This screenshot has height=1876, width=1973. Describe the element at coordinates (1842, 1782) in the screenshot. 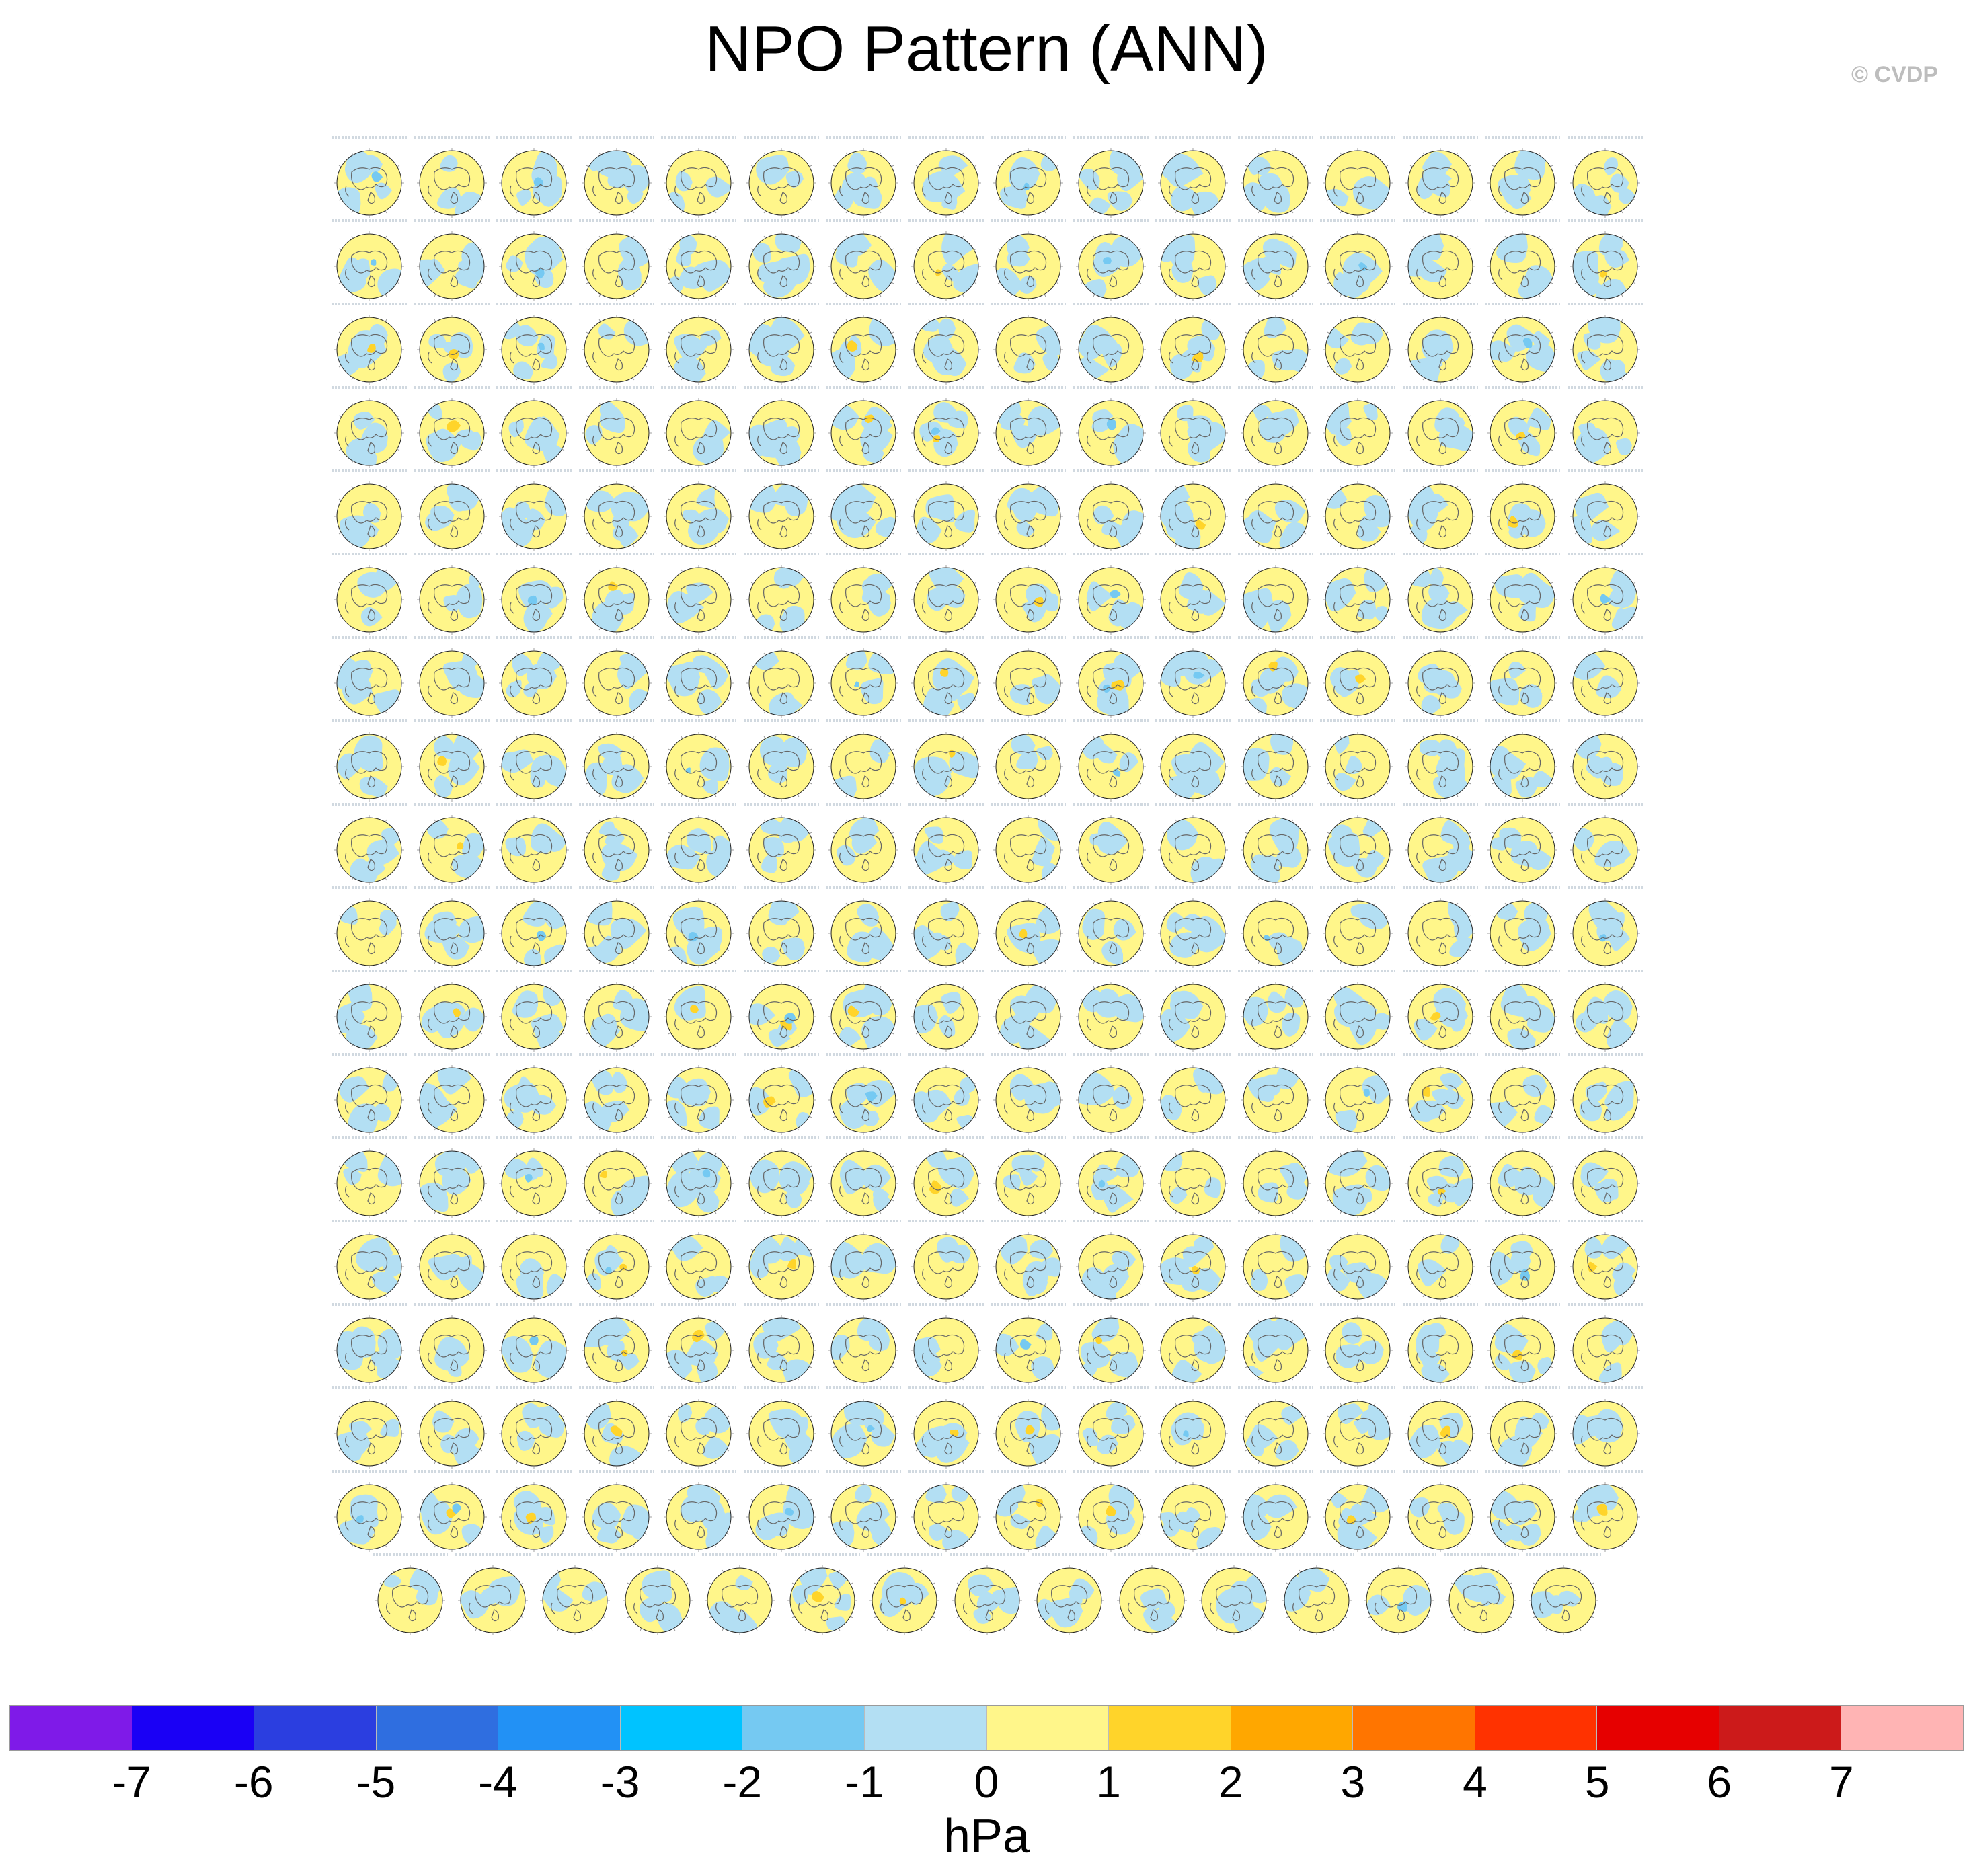

I see `colorbar-tick-label: 7` at that location.